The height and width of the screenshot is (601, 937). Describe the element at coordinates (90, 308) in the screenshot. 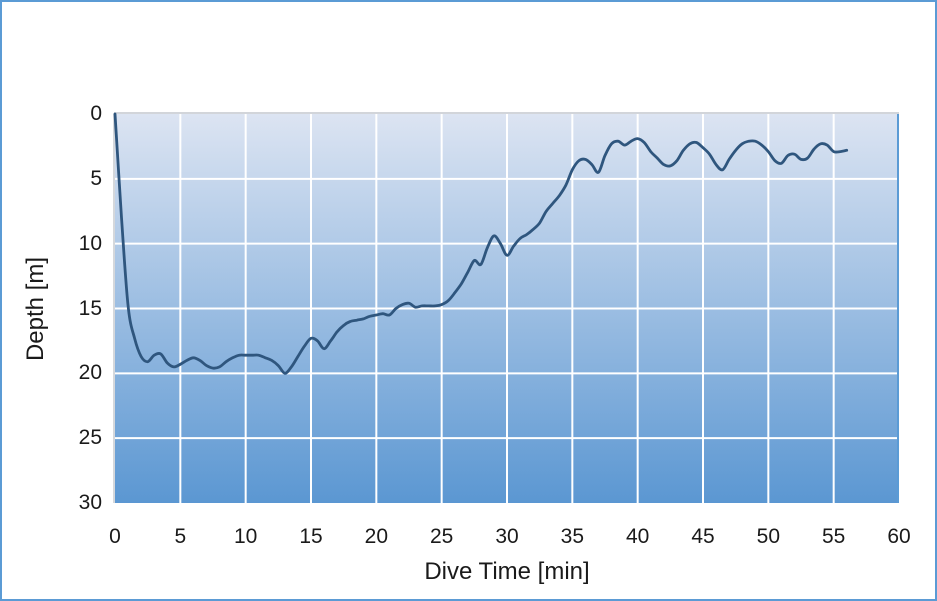

I see `y-tick-label: 15` at that location.